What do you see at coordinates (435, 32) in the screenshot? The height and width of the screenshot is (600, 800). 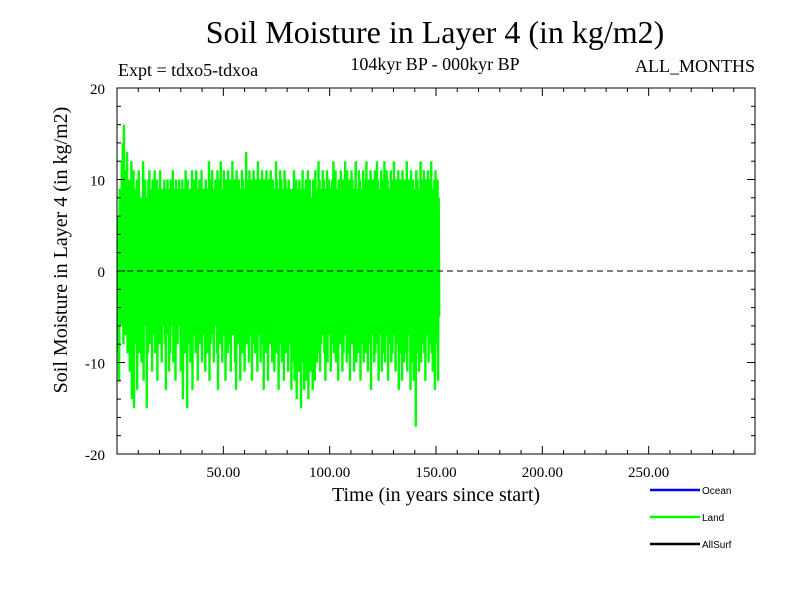 I see `chart-title: Soil Moisture in Layer 4 (in kg/m2)` at bounding box center [435, 32].